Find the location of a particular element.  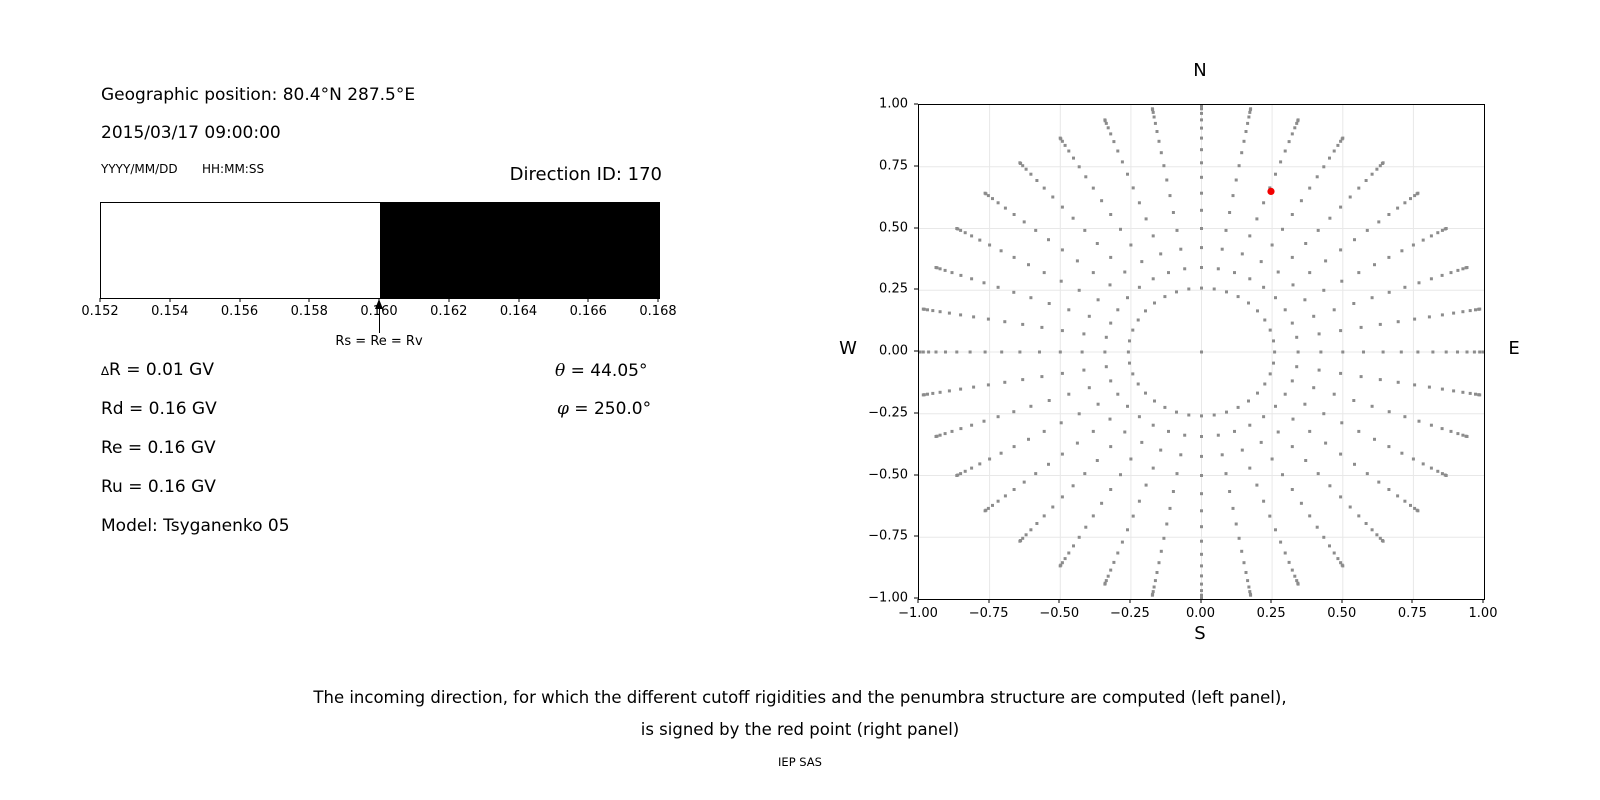

scatter-x-tick-label: −1.00 is located at coordinates (918, 613).